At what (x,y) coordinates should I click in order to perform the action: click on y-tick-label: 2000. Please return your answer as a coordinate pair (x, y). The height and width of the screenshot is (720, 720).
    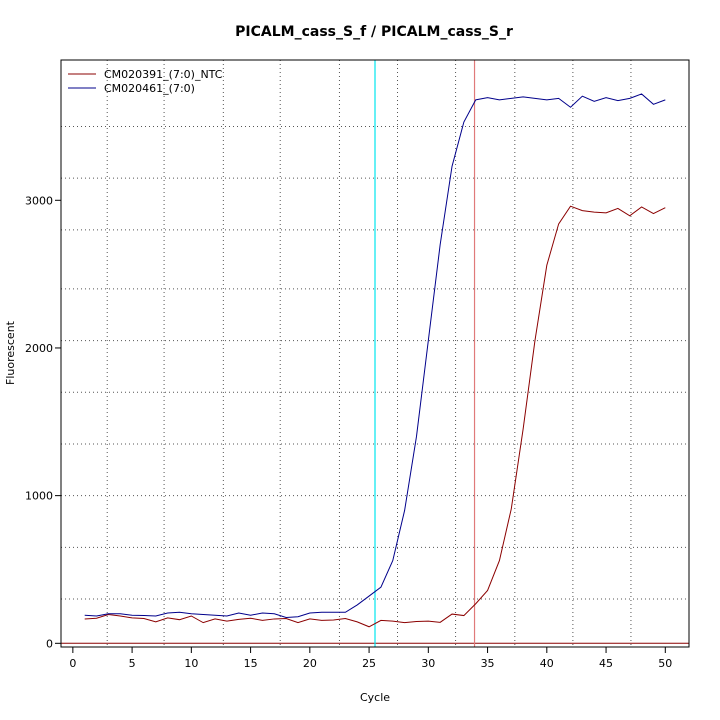
    Looking at the image, I should click on (39, 348).